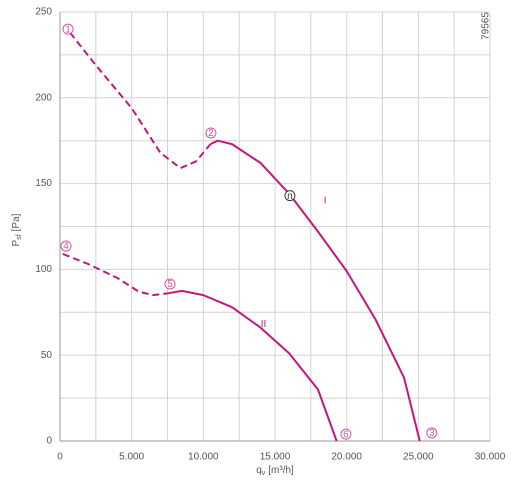  I want to click on curve-label: I, so click(325, 200).